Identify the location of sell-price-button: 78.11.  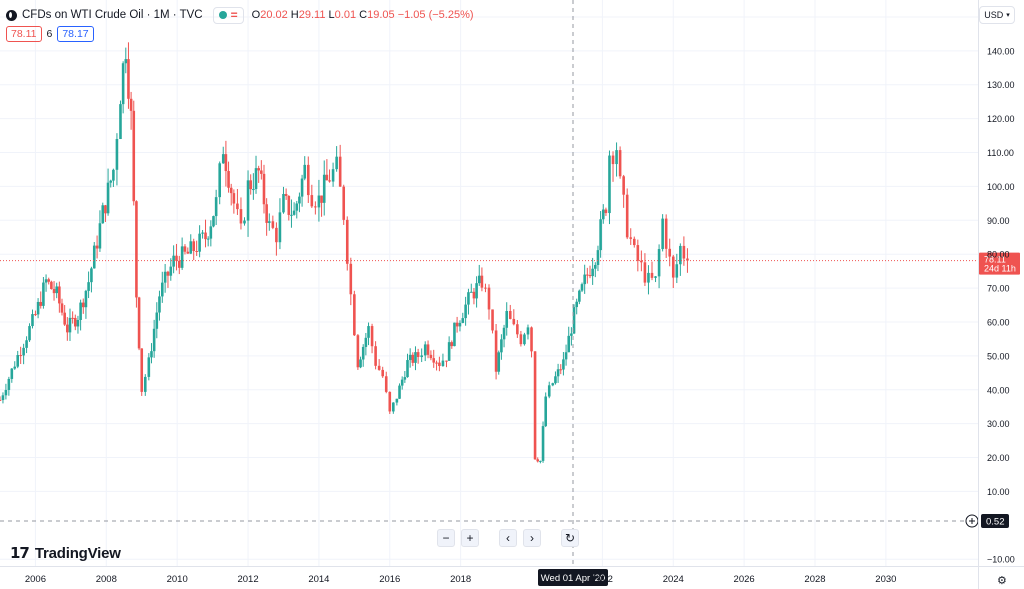
(24, 34).